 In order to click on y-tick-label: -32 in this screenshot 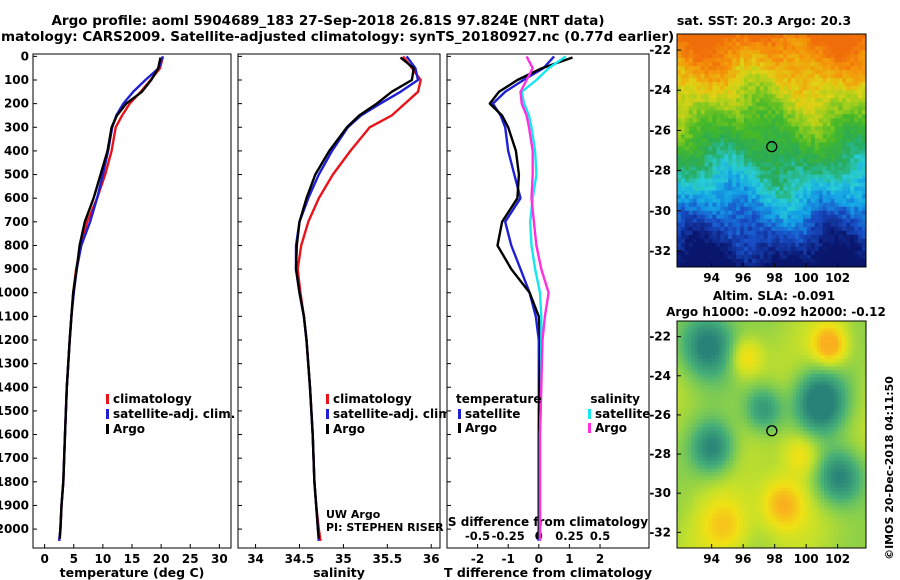, I will do `click(660, 251)`.